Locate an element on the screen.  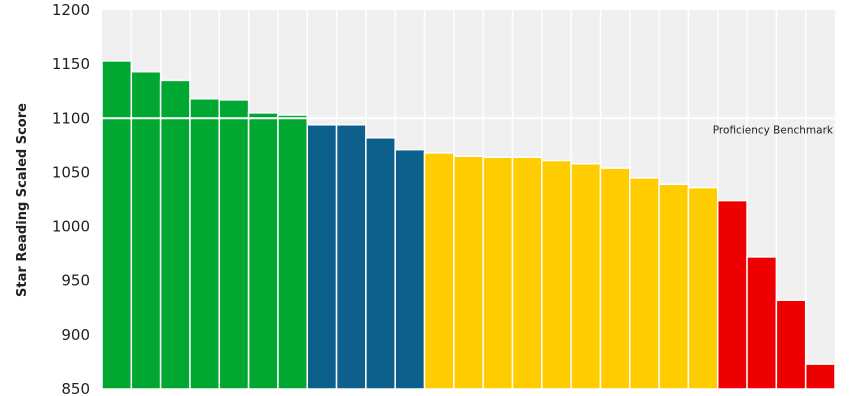
y-tick-label: 1200 is located at coordinates (71, 10).